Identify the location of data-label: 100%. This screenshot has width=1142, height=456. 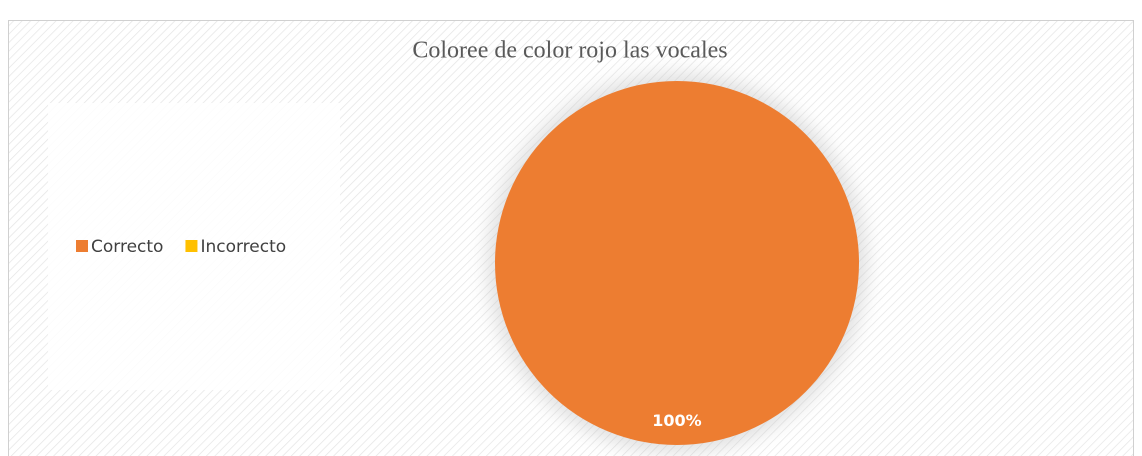
(676, 420).